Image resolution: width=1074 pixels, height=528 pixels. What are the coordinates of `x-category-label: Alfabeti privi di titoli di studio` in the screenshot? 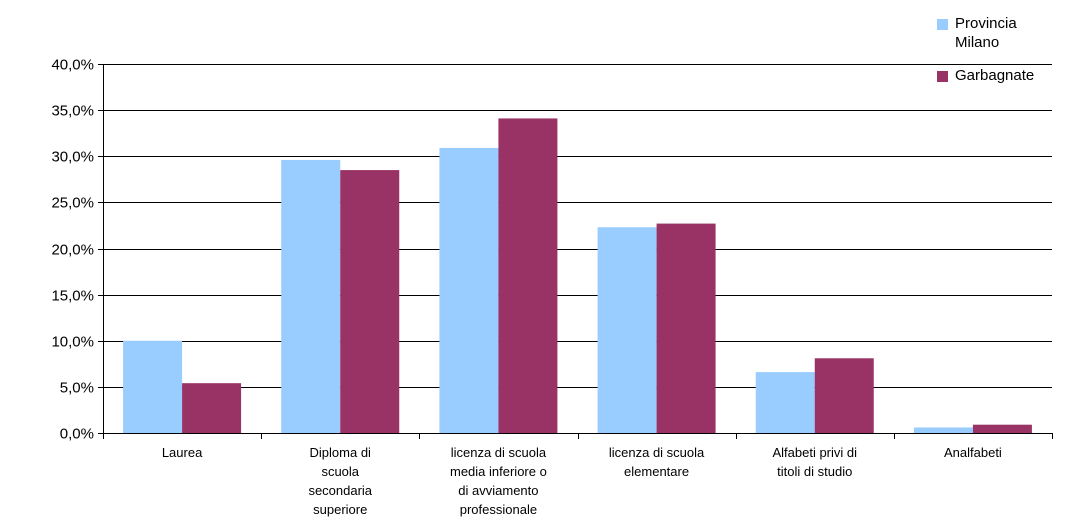 It's located at (814, 462).